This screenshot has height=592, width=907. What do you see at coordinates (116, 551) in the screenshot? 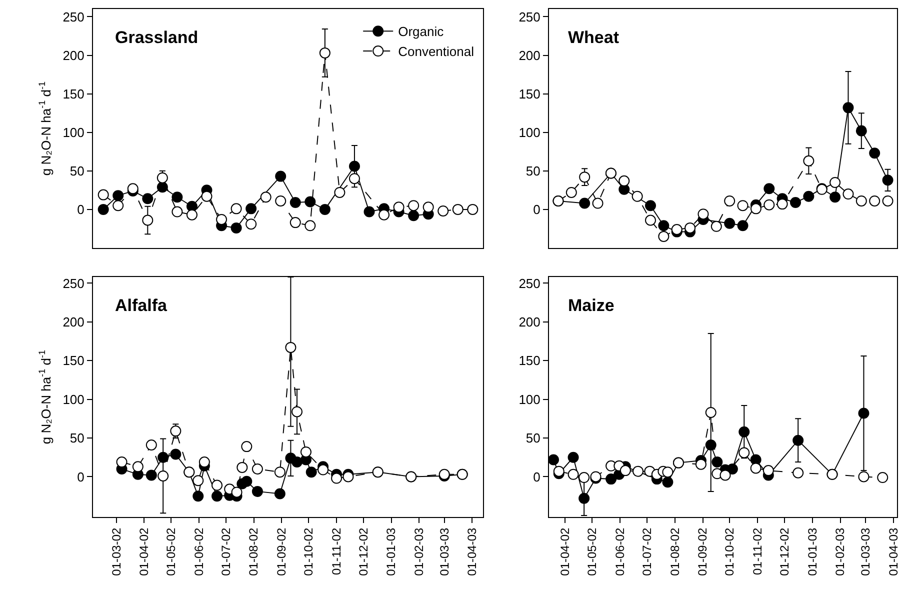
I see `x-tick-label: 01-03-02` at bounding box center [116, 551].